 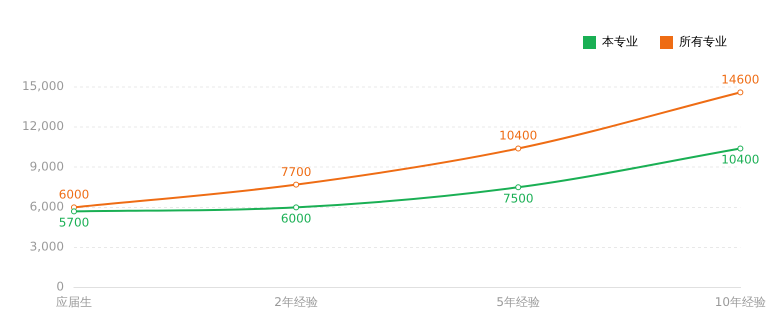 What do you see at coordinates (703, 41) in the screenshot?
I see `legend-label: 所有专业` at bounding box center [703, 41].